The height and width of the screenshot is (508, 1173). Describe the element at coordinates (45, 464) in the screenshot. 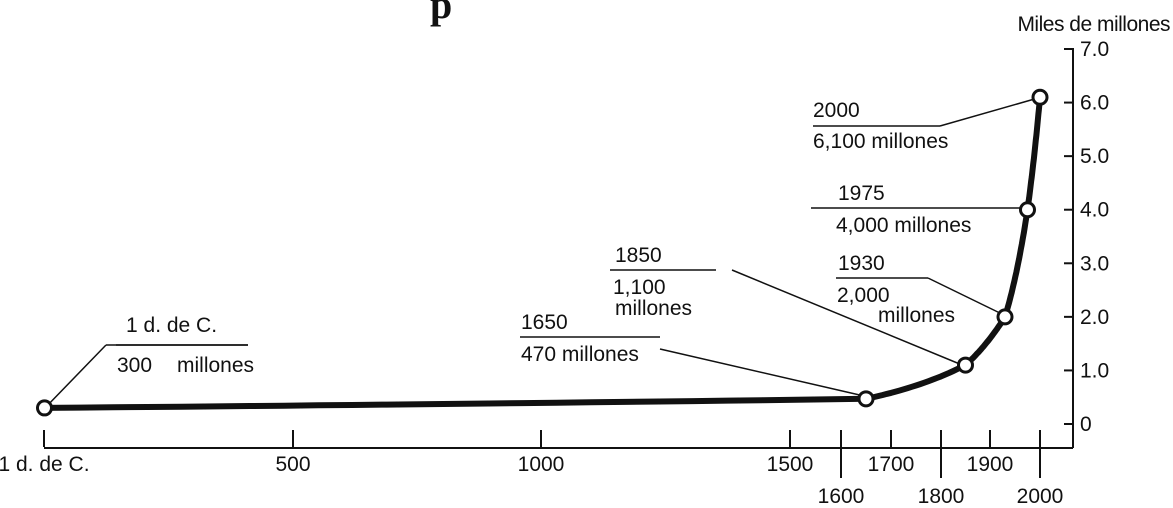

I see `x-tick-label: 1 d. de C.` at that location.